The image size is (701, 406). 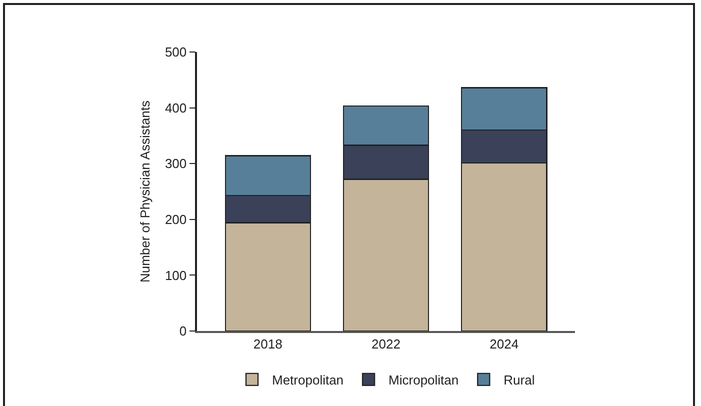 I want to click on legend-label: Micropolitan, so click(x=423, y=380).